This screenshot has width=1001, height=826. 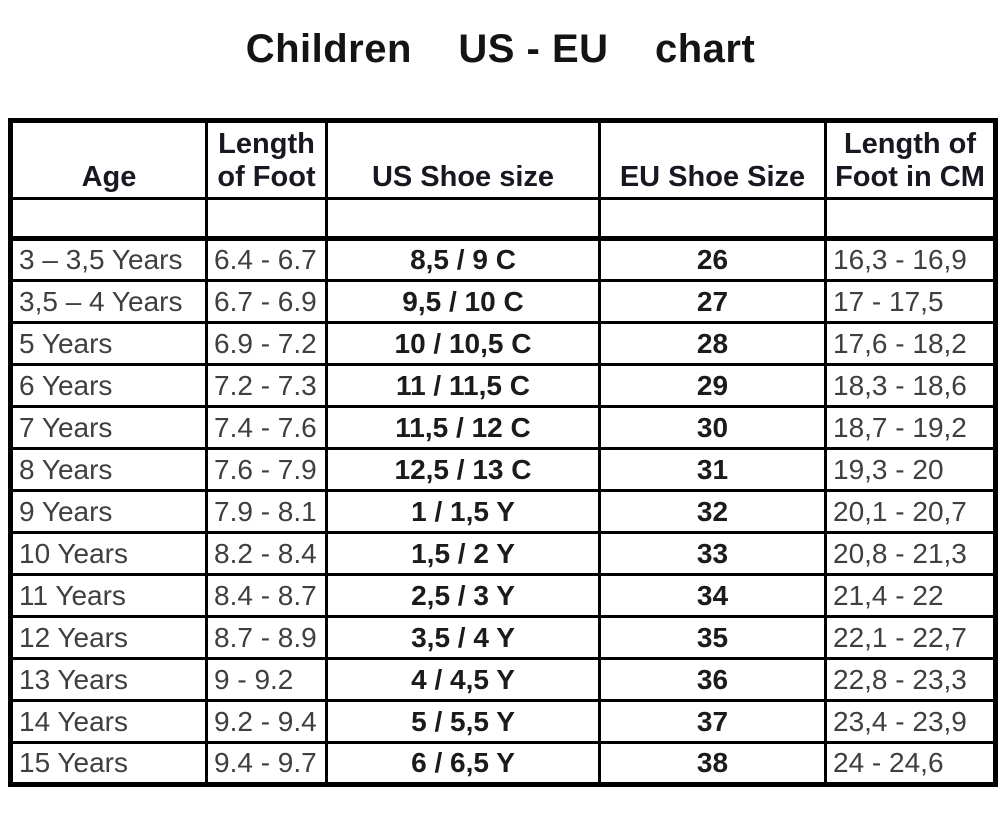 I want to click on us-size-cell: 4 / 4,5 Y, so click(x=463, y=679).